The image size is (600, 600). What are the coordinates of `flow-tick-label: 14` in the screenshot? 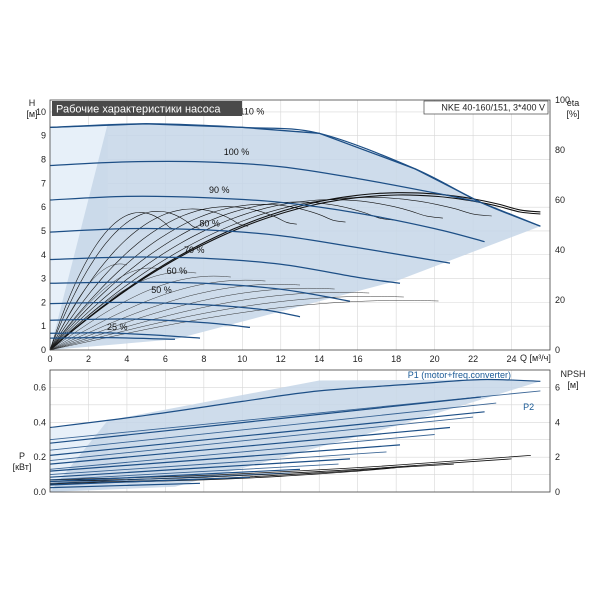 It's located at (319, 359).